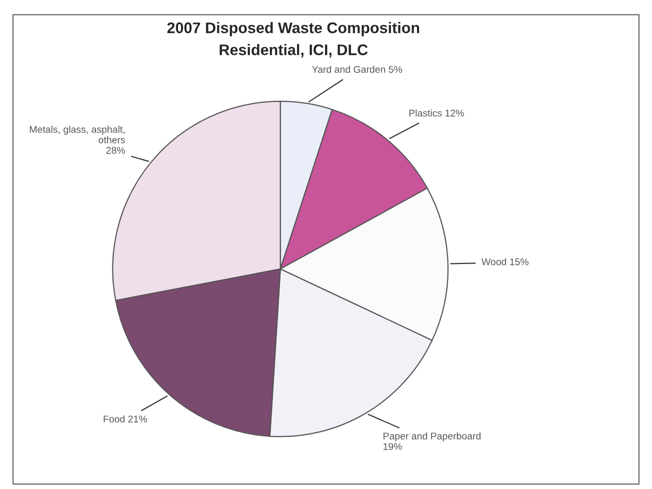  I want to click on data-label: 28%, so click(115, 150).